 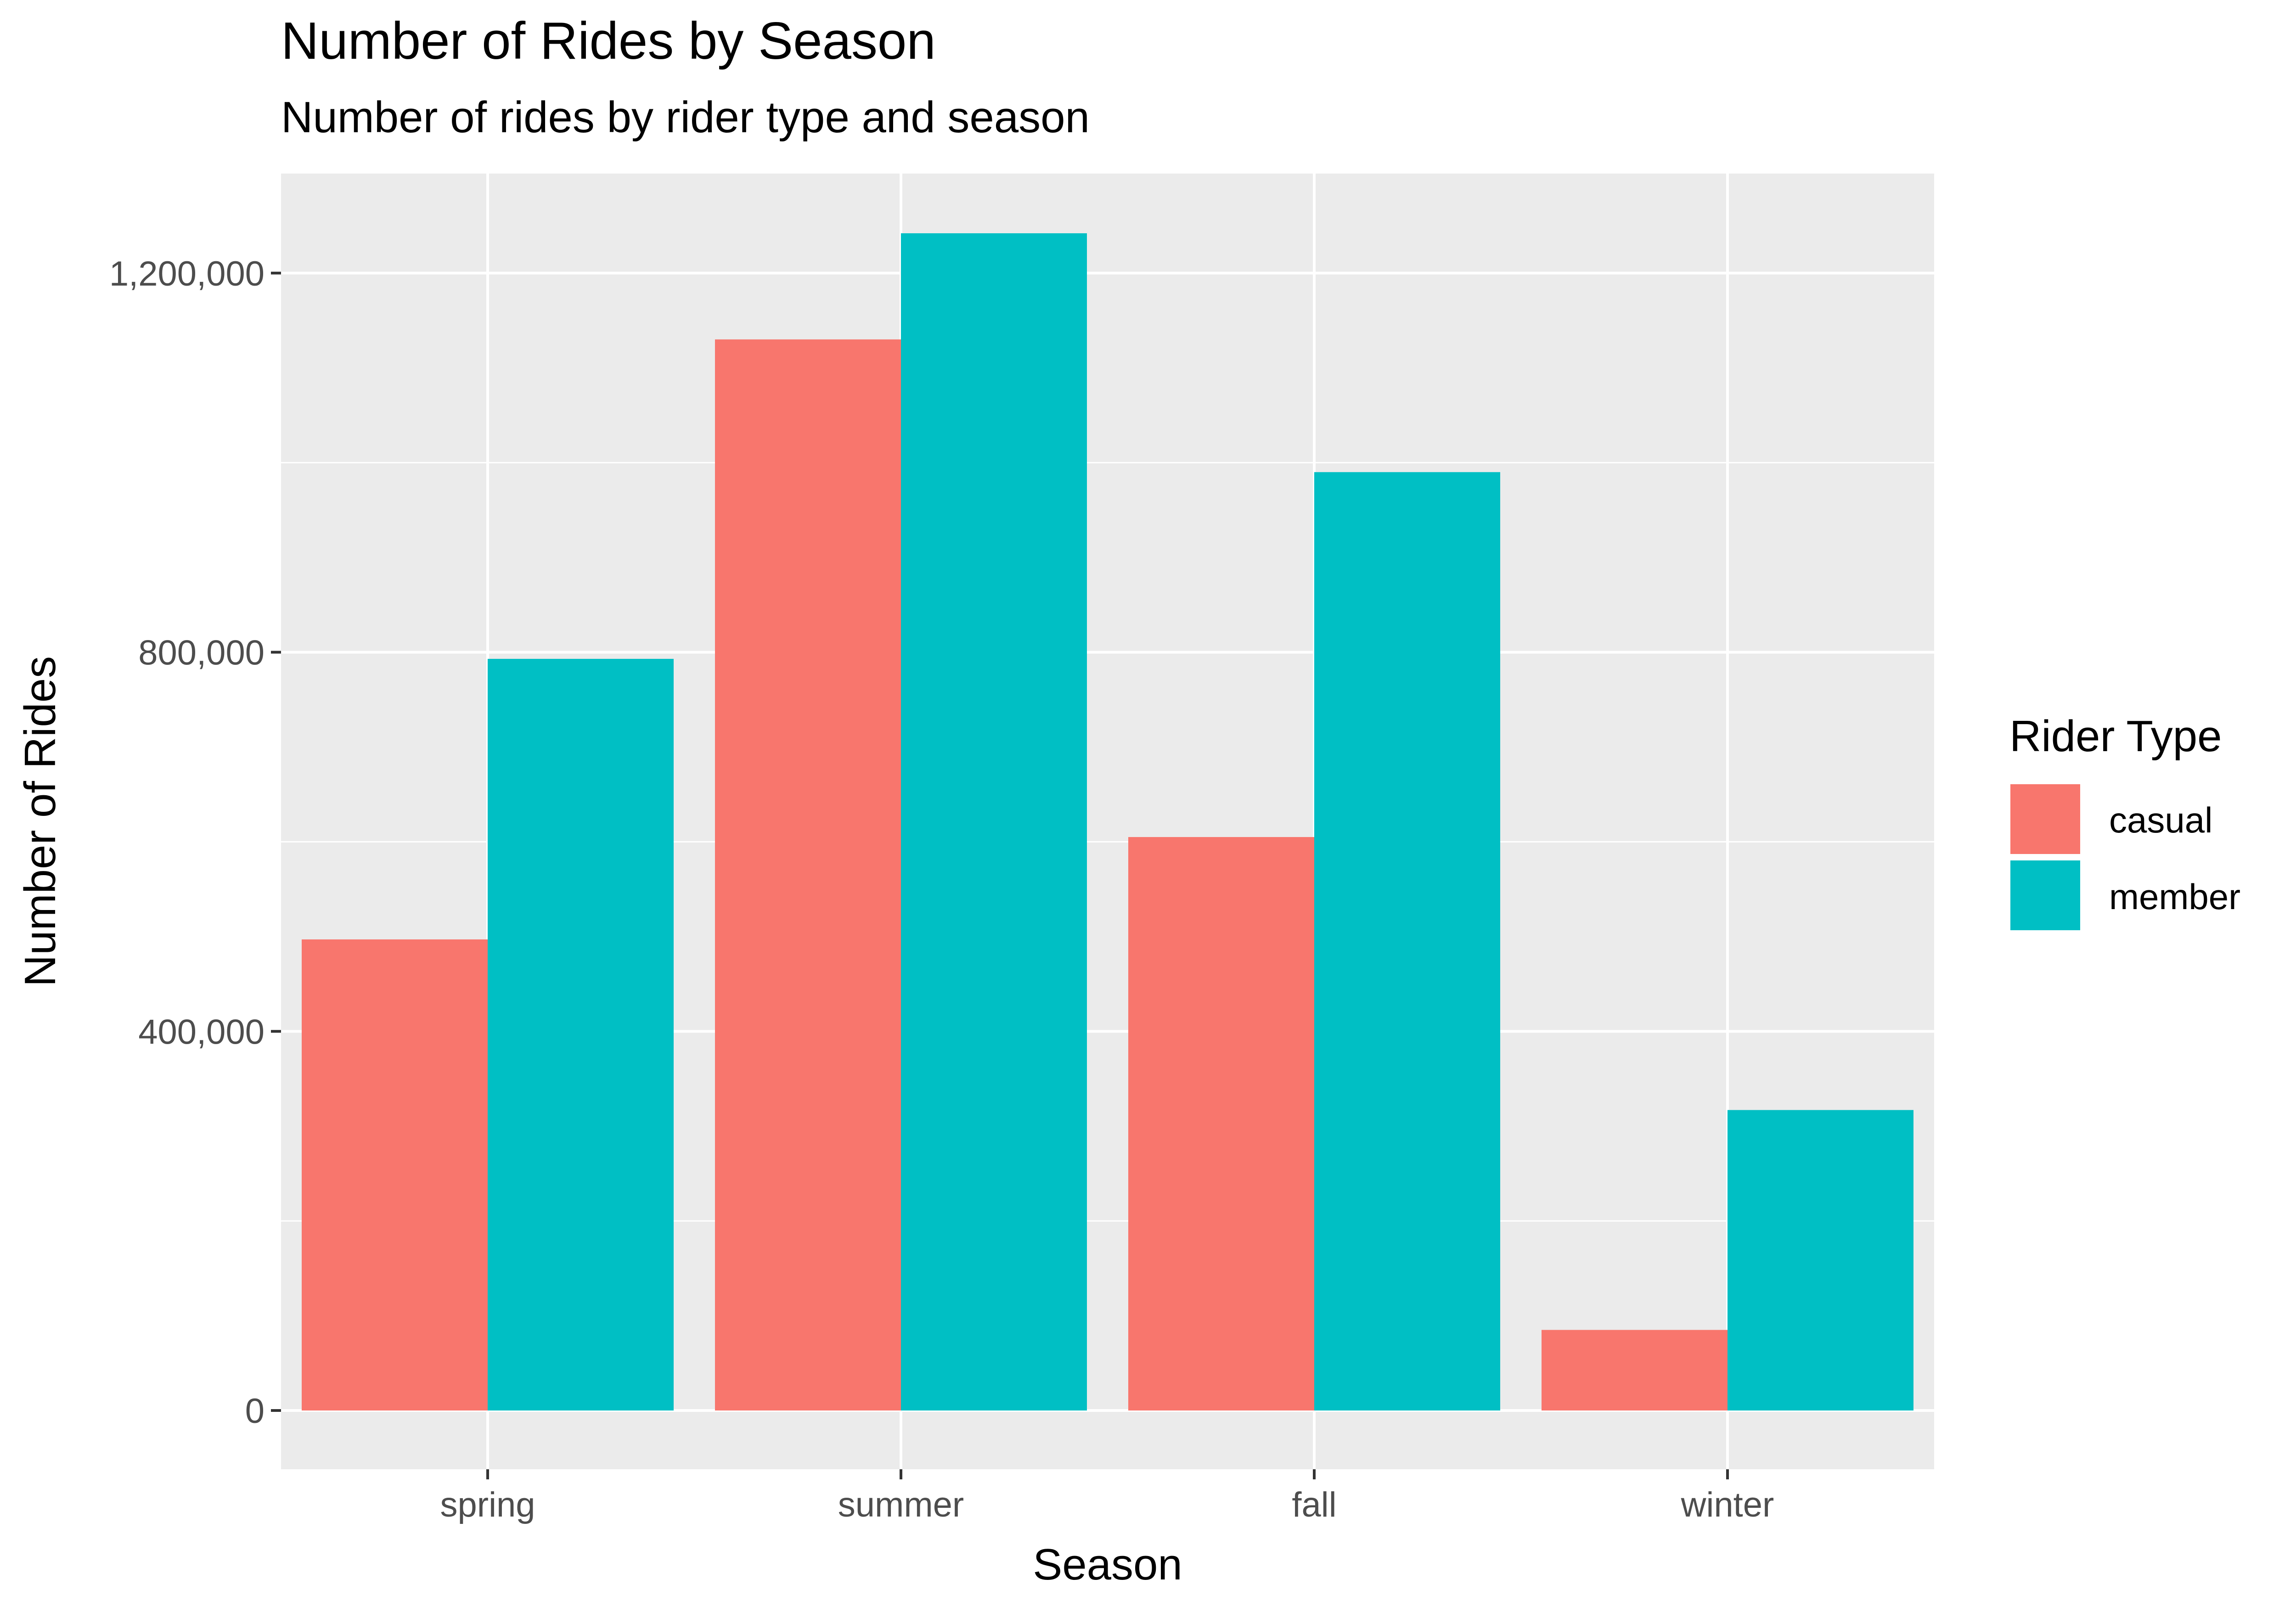 I want to click on y-tick-label: 1,200,000, so click(x=186, y=273).